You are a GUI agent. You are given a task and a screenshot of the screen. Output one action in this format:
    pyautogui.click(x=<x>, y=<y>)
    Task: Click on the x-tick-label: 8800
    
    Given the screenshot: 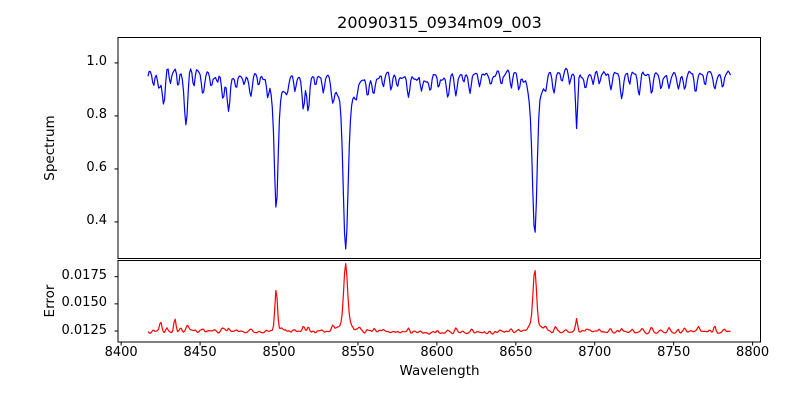 What is the action you would take?
    pyautogui.click(x=753, y=352)
    